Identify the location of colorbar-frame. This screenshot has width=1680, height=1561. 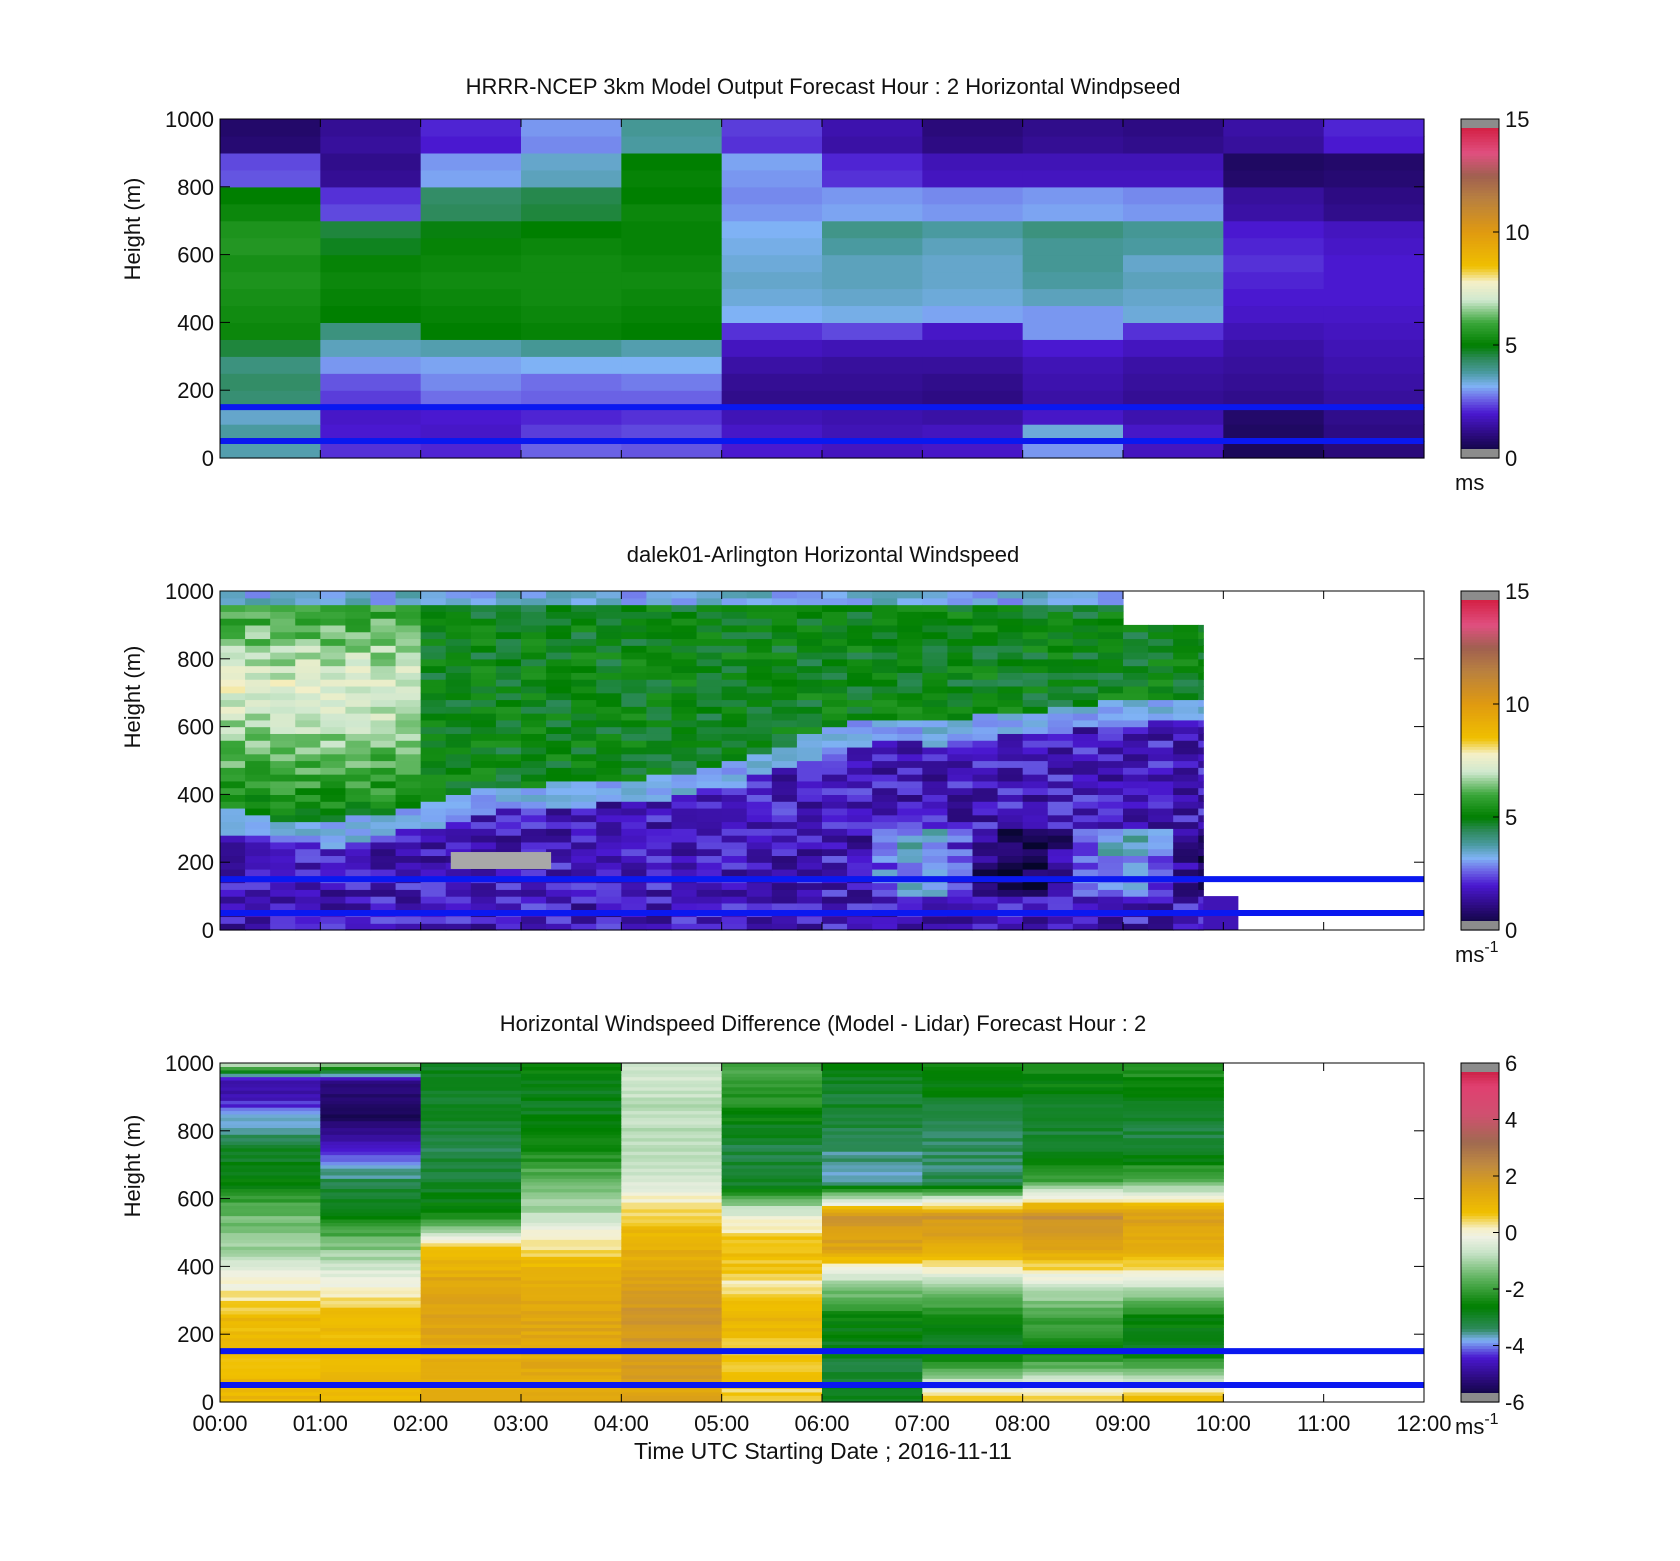
(1480, 288).